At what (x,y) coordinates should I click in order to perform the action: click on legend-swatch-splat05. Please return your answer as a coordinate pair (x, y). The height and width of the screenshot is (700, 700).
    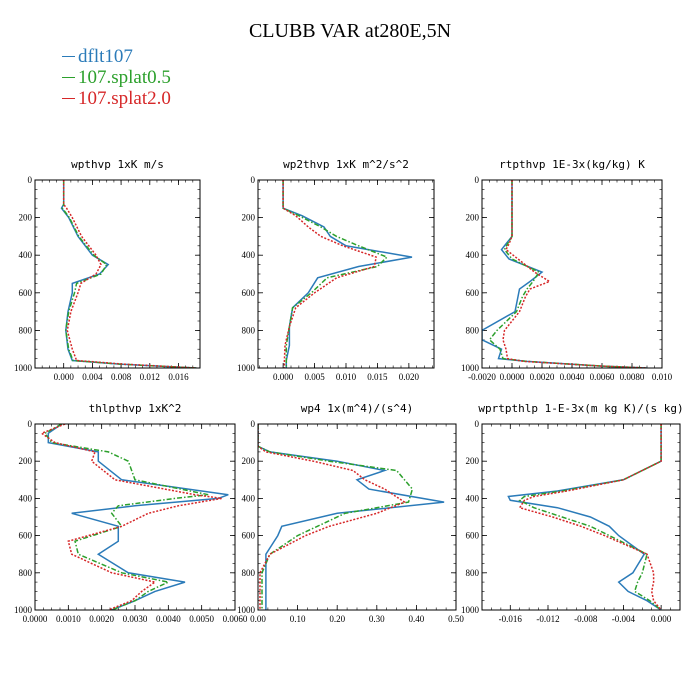
    Looking at the image, I should click on (68, 77).